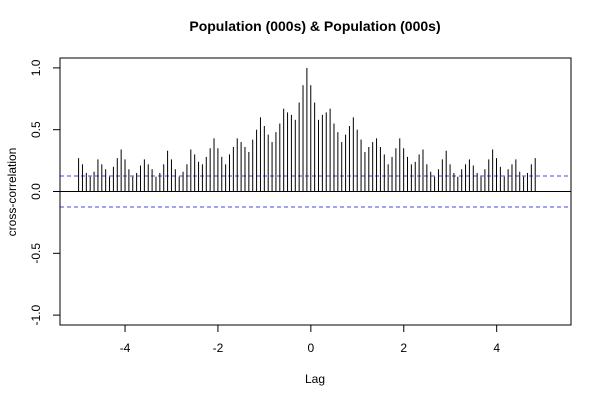 This screenshot has height=400, width=600. I want to click on y-tick-label: 1.0, so click(36, 67).